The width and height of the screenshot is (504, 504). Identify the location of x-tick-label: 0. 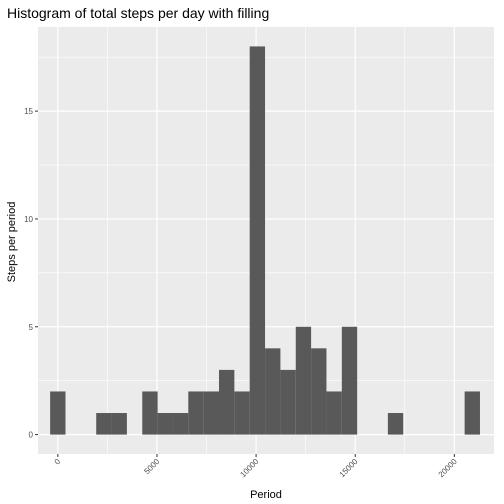
(58, 462).